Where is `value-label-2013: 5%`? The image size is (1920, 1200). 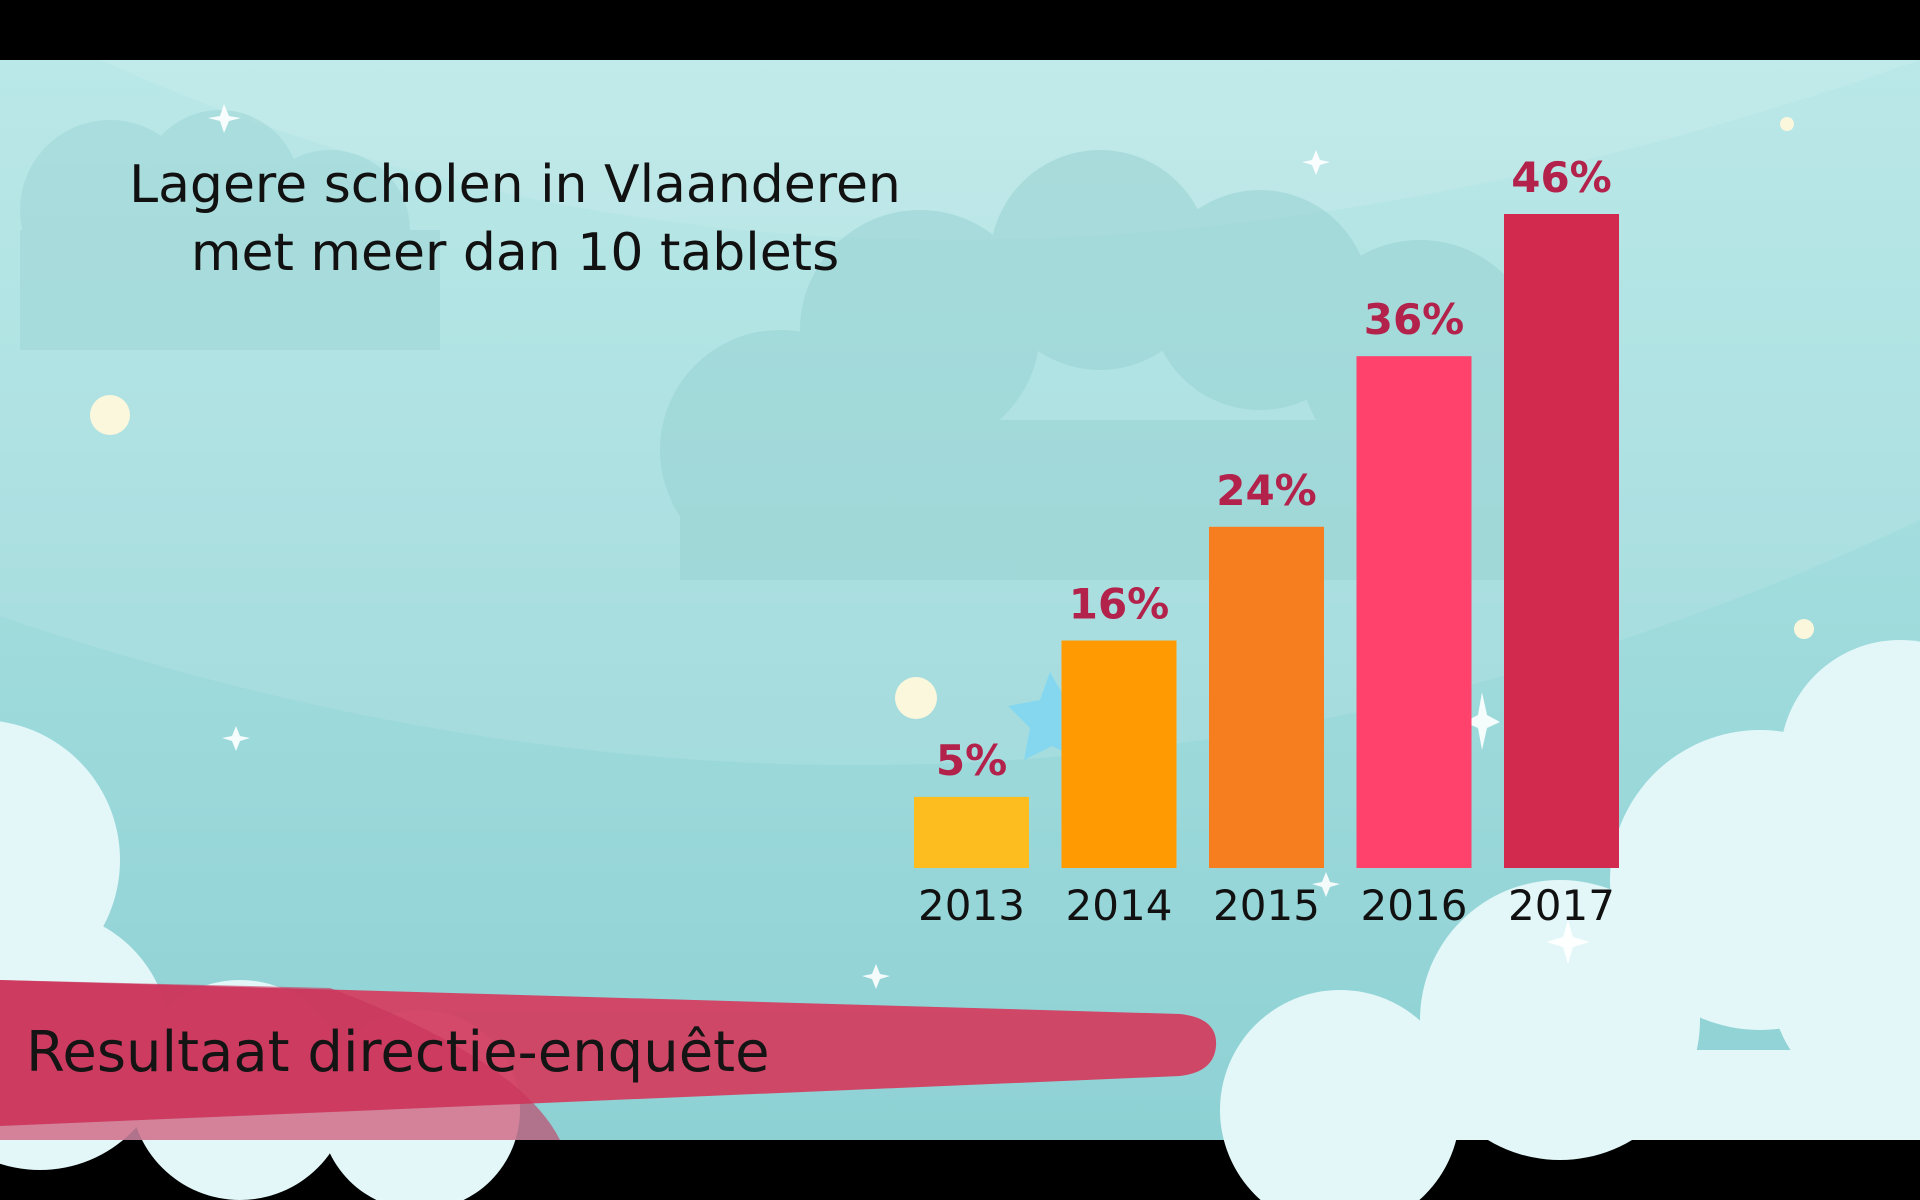
value-label-2013: 5% is located at coordinates (971, 760).